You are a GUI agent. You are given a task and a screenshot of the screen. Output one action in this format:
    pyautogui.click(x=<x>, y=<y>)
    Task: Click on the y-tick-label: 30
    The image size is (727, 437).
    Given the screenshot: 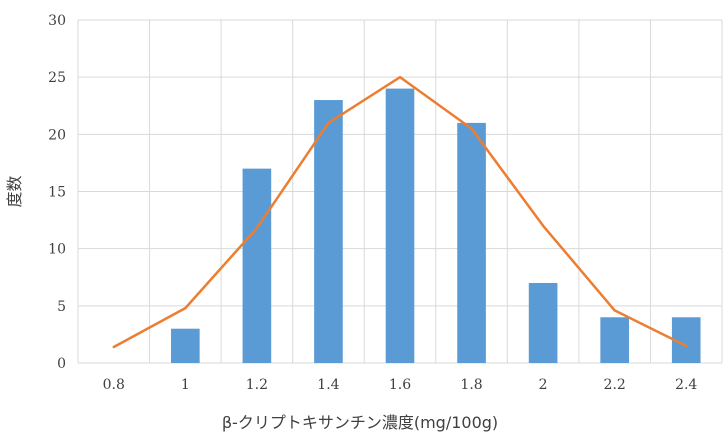 What is the action you would take?
    pyautogui.click(x=57, y=21)
    